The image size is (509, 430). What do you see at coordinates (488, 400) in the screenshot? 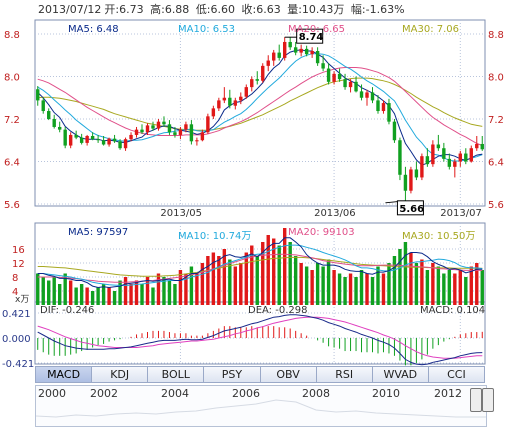
I see `range-handle-right` at bounding box center [488, 400].